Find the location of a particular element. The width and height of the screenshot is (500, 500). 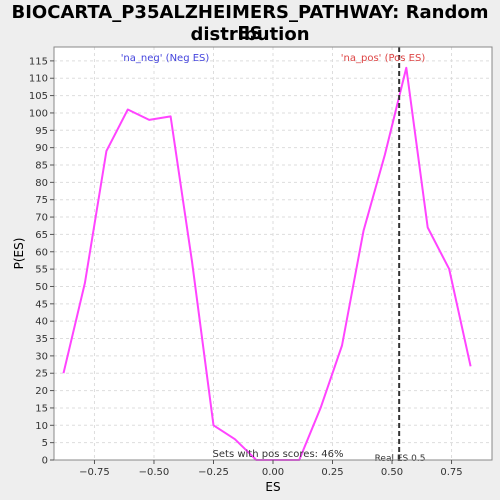

x-tick-label: 0.00 is located at coordinates (273, 472).